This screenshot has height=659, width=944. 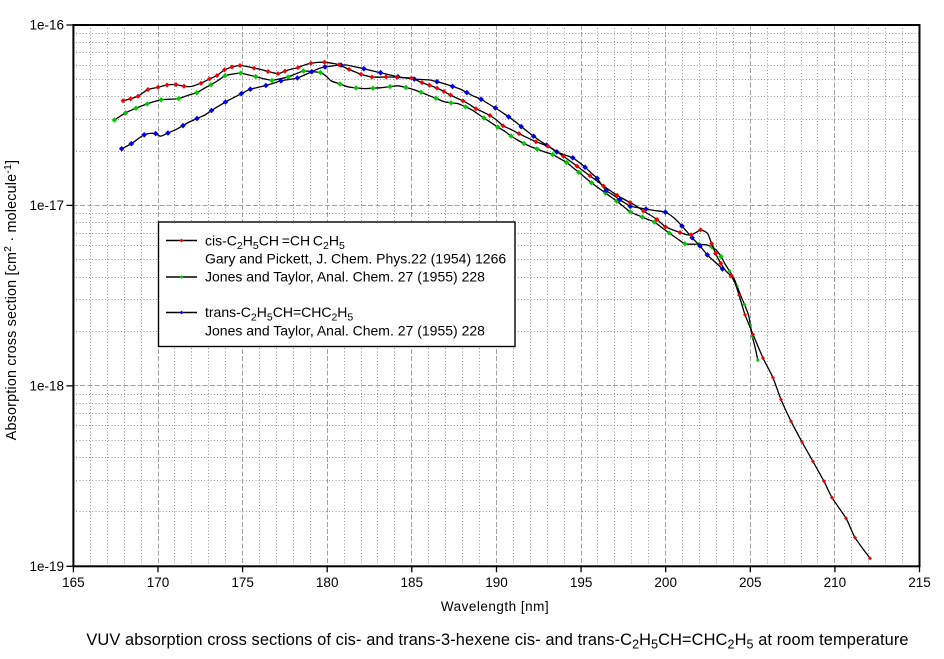 I want to click on svg-text: 165, so click(x=73, y=582).